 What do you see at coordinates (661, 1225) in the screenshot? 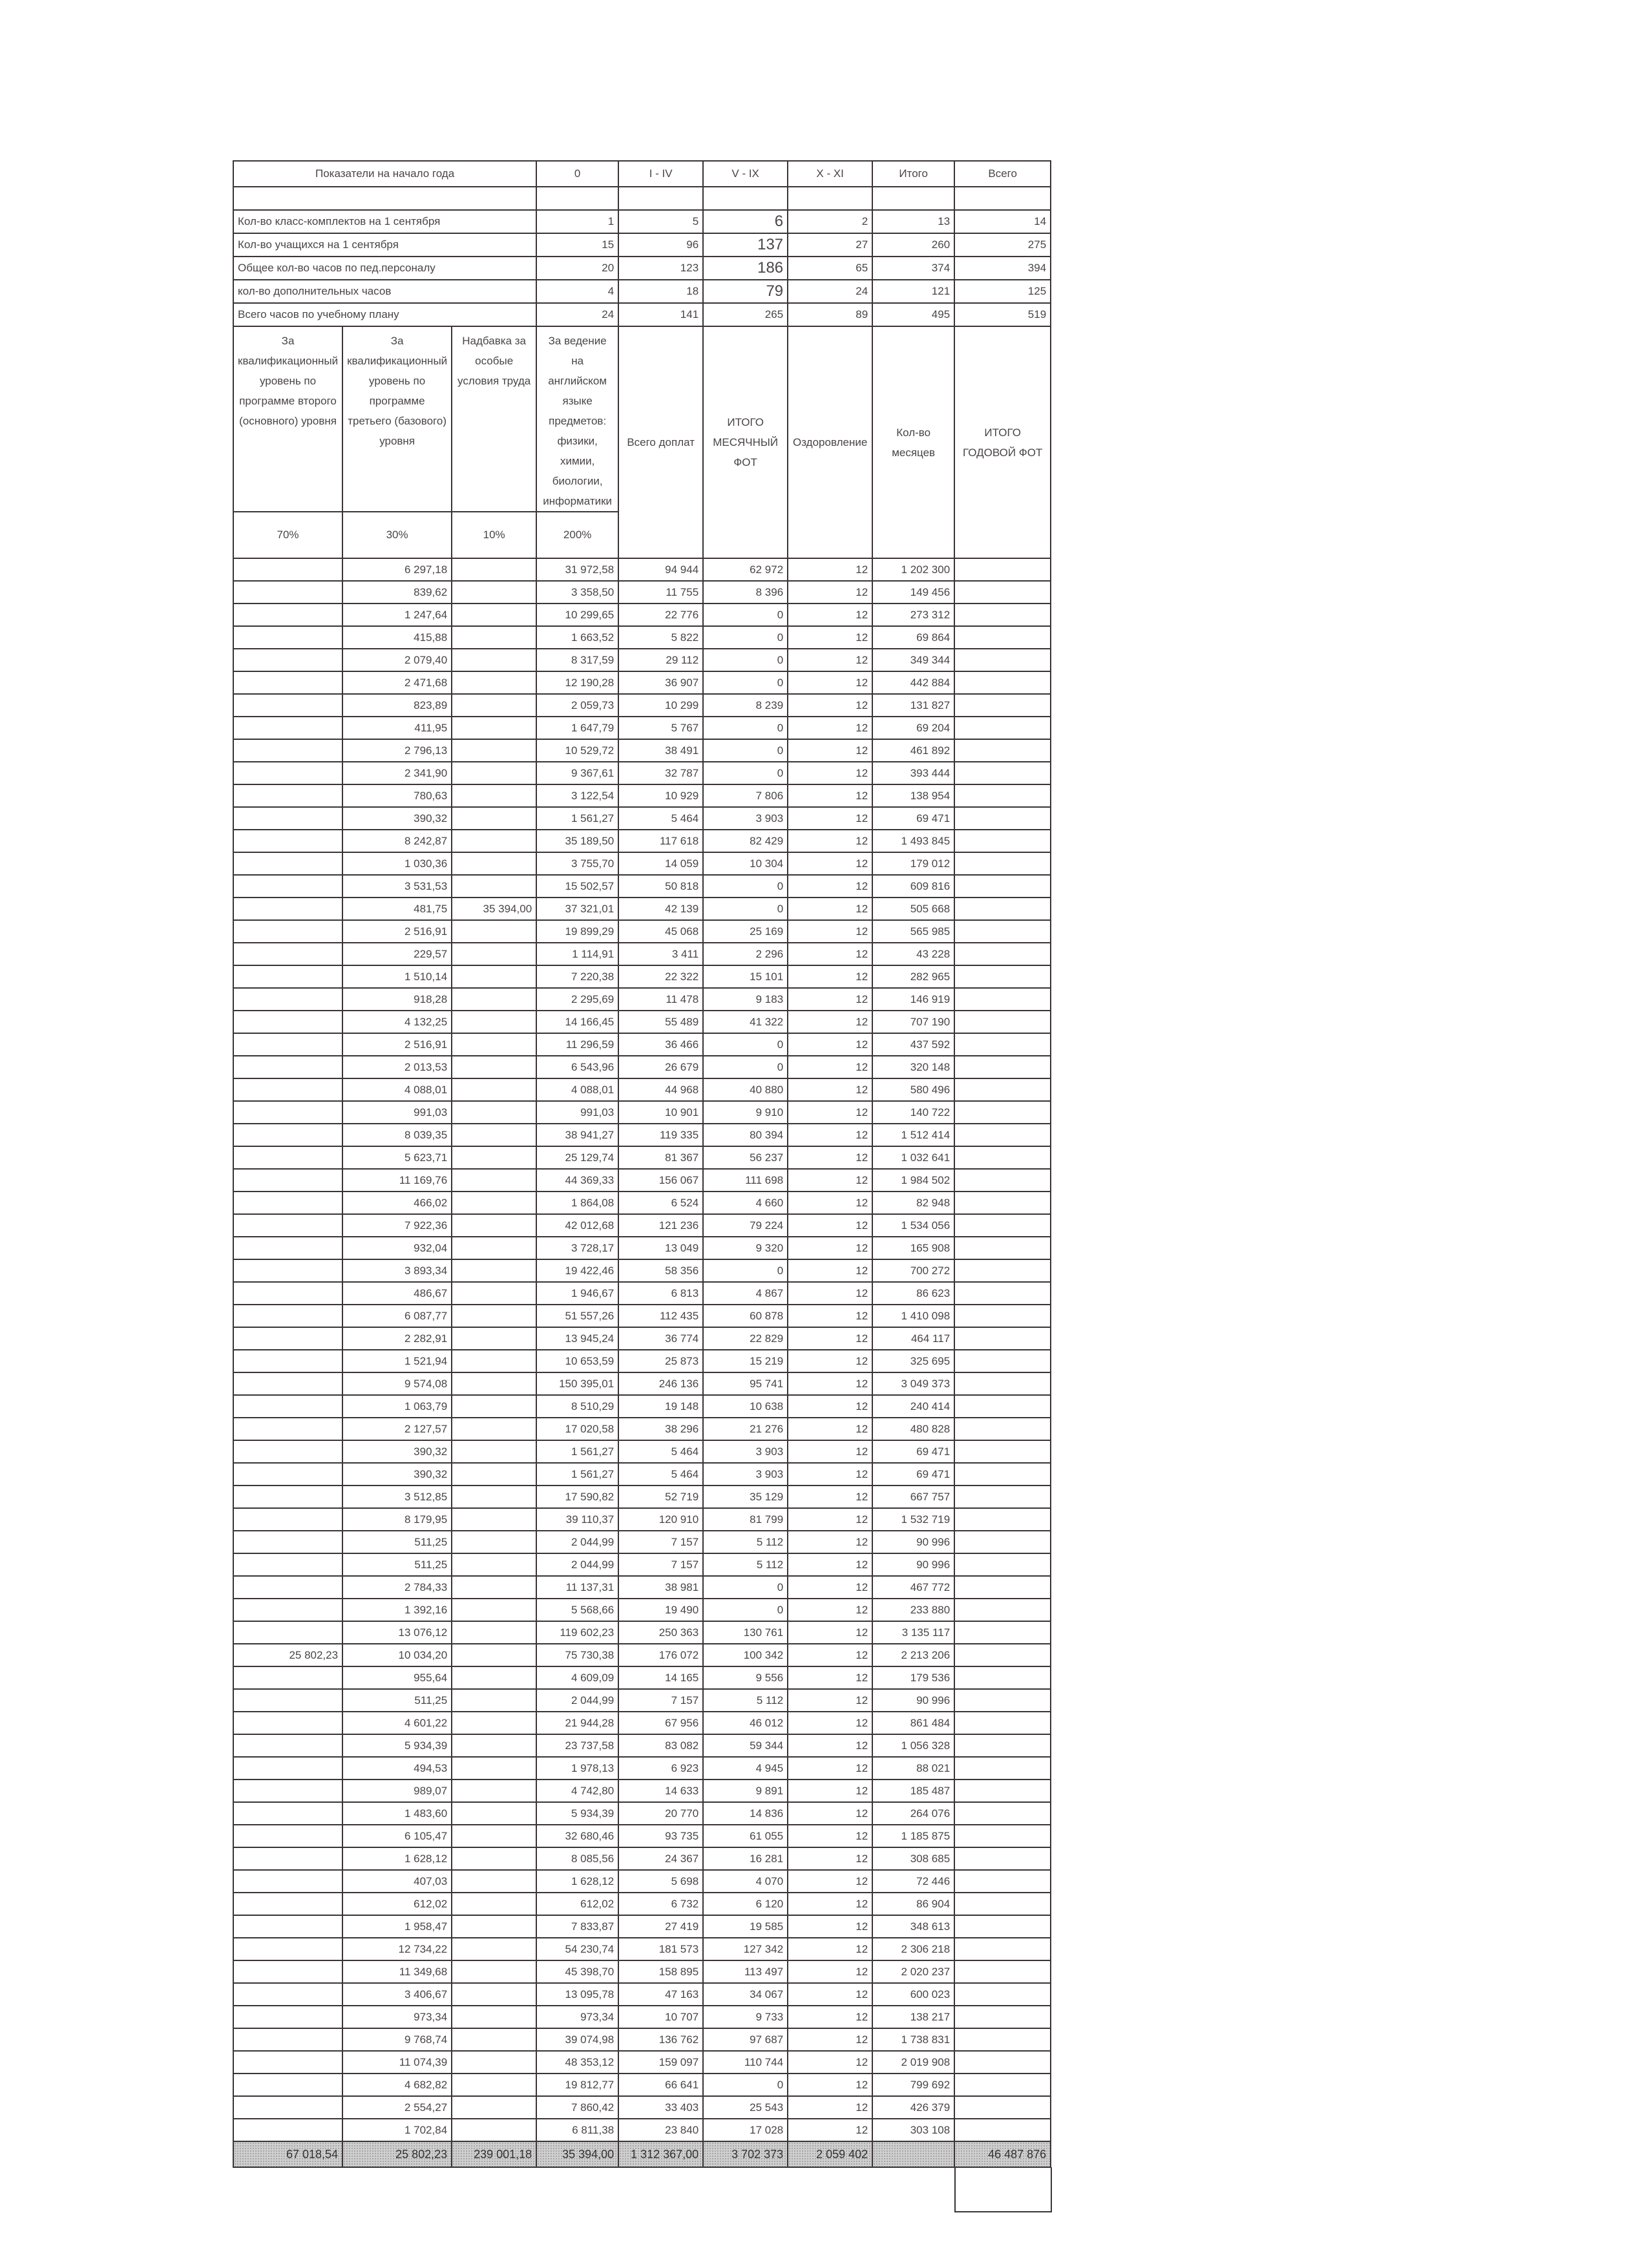
I see `table-cell: 121 236` at bounding box center [661, 1225].